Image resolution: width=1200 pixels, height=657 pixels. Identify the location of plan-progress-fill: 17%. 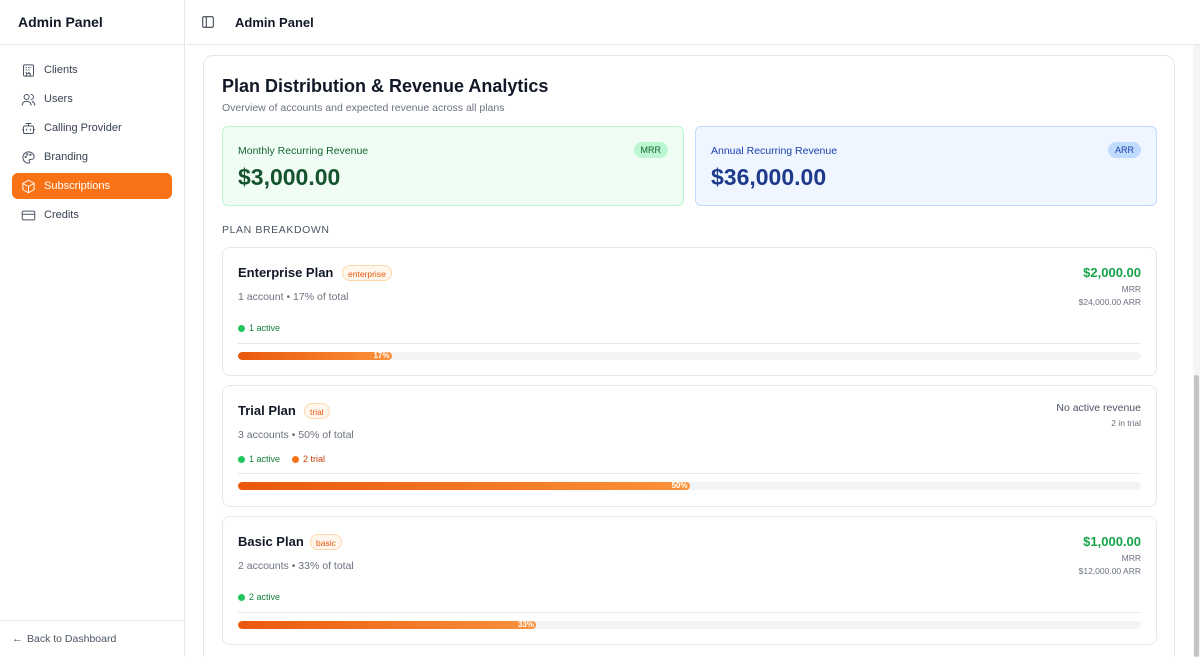
(315, 356).